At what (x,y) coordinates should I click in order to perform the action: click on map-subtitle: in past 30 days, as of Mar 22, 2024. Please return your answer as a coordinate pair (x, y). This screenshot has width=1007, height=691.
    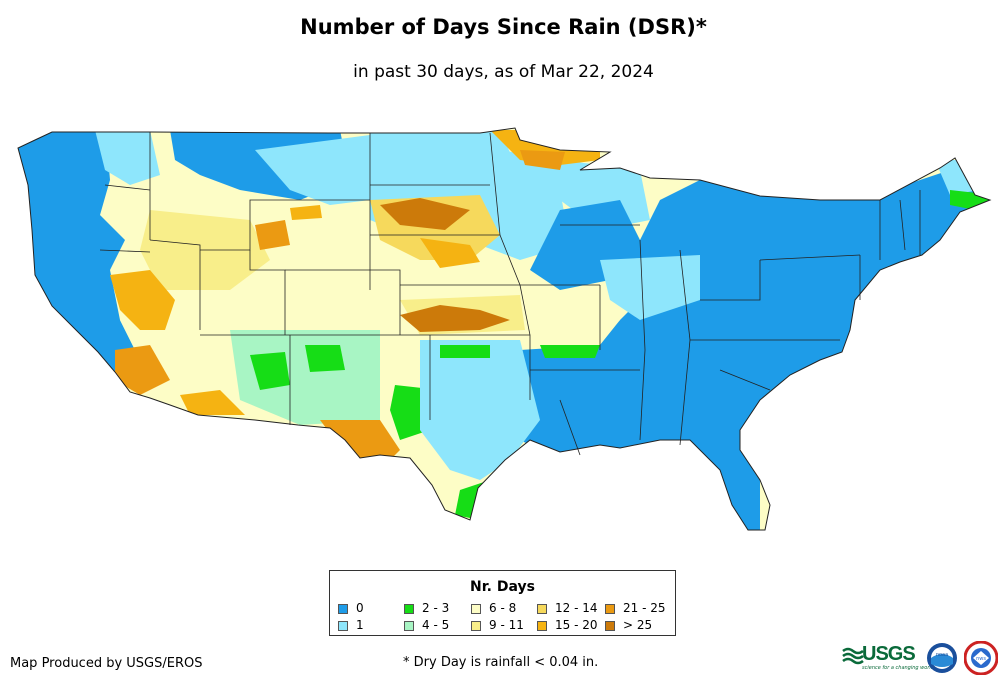
    Looking at the image, I should click on (503, 72).